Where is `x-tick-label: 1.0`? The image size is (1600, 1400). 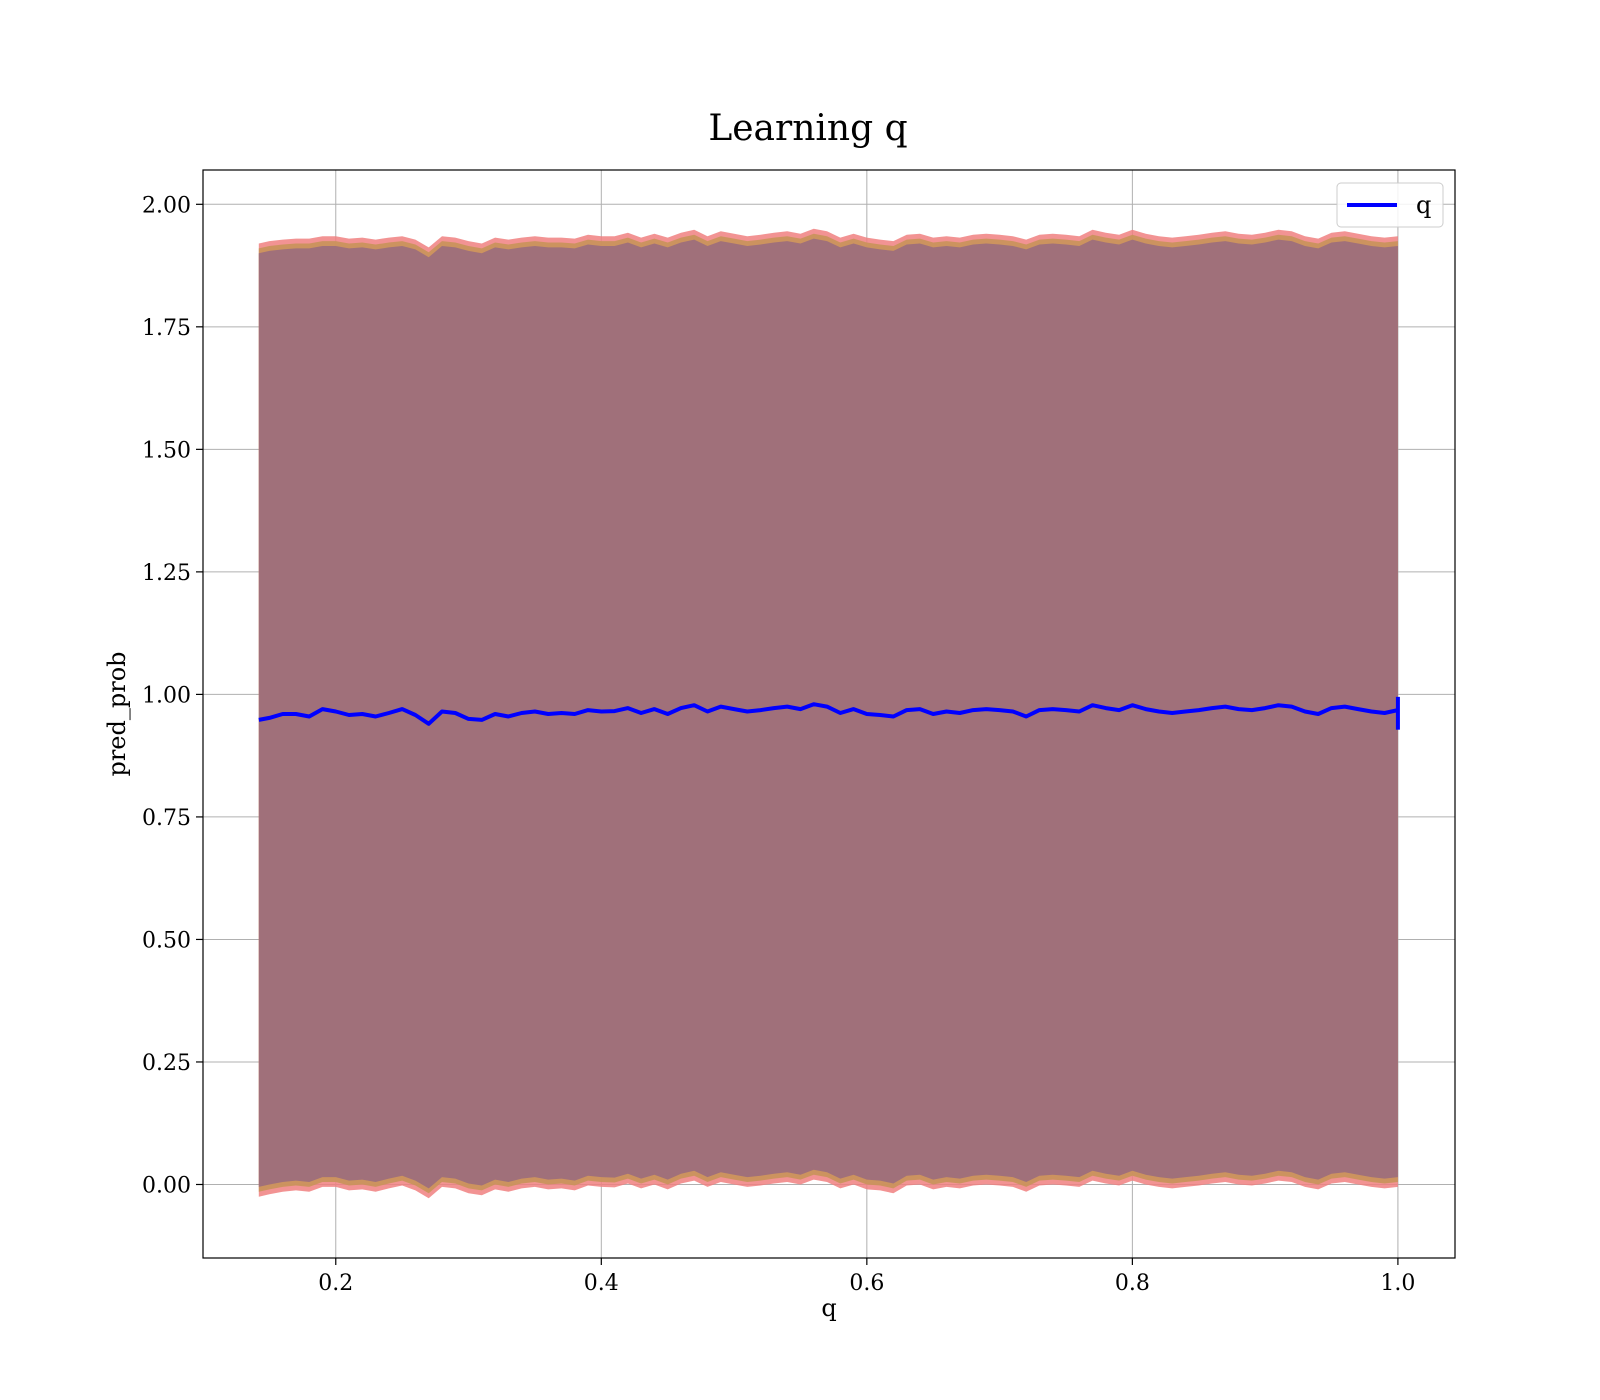
x-tick-label: 1.0 is located at coordinates (1397, 1283).